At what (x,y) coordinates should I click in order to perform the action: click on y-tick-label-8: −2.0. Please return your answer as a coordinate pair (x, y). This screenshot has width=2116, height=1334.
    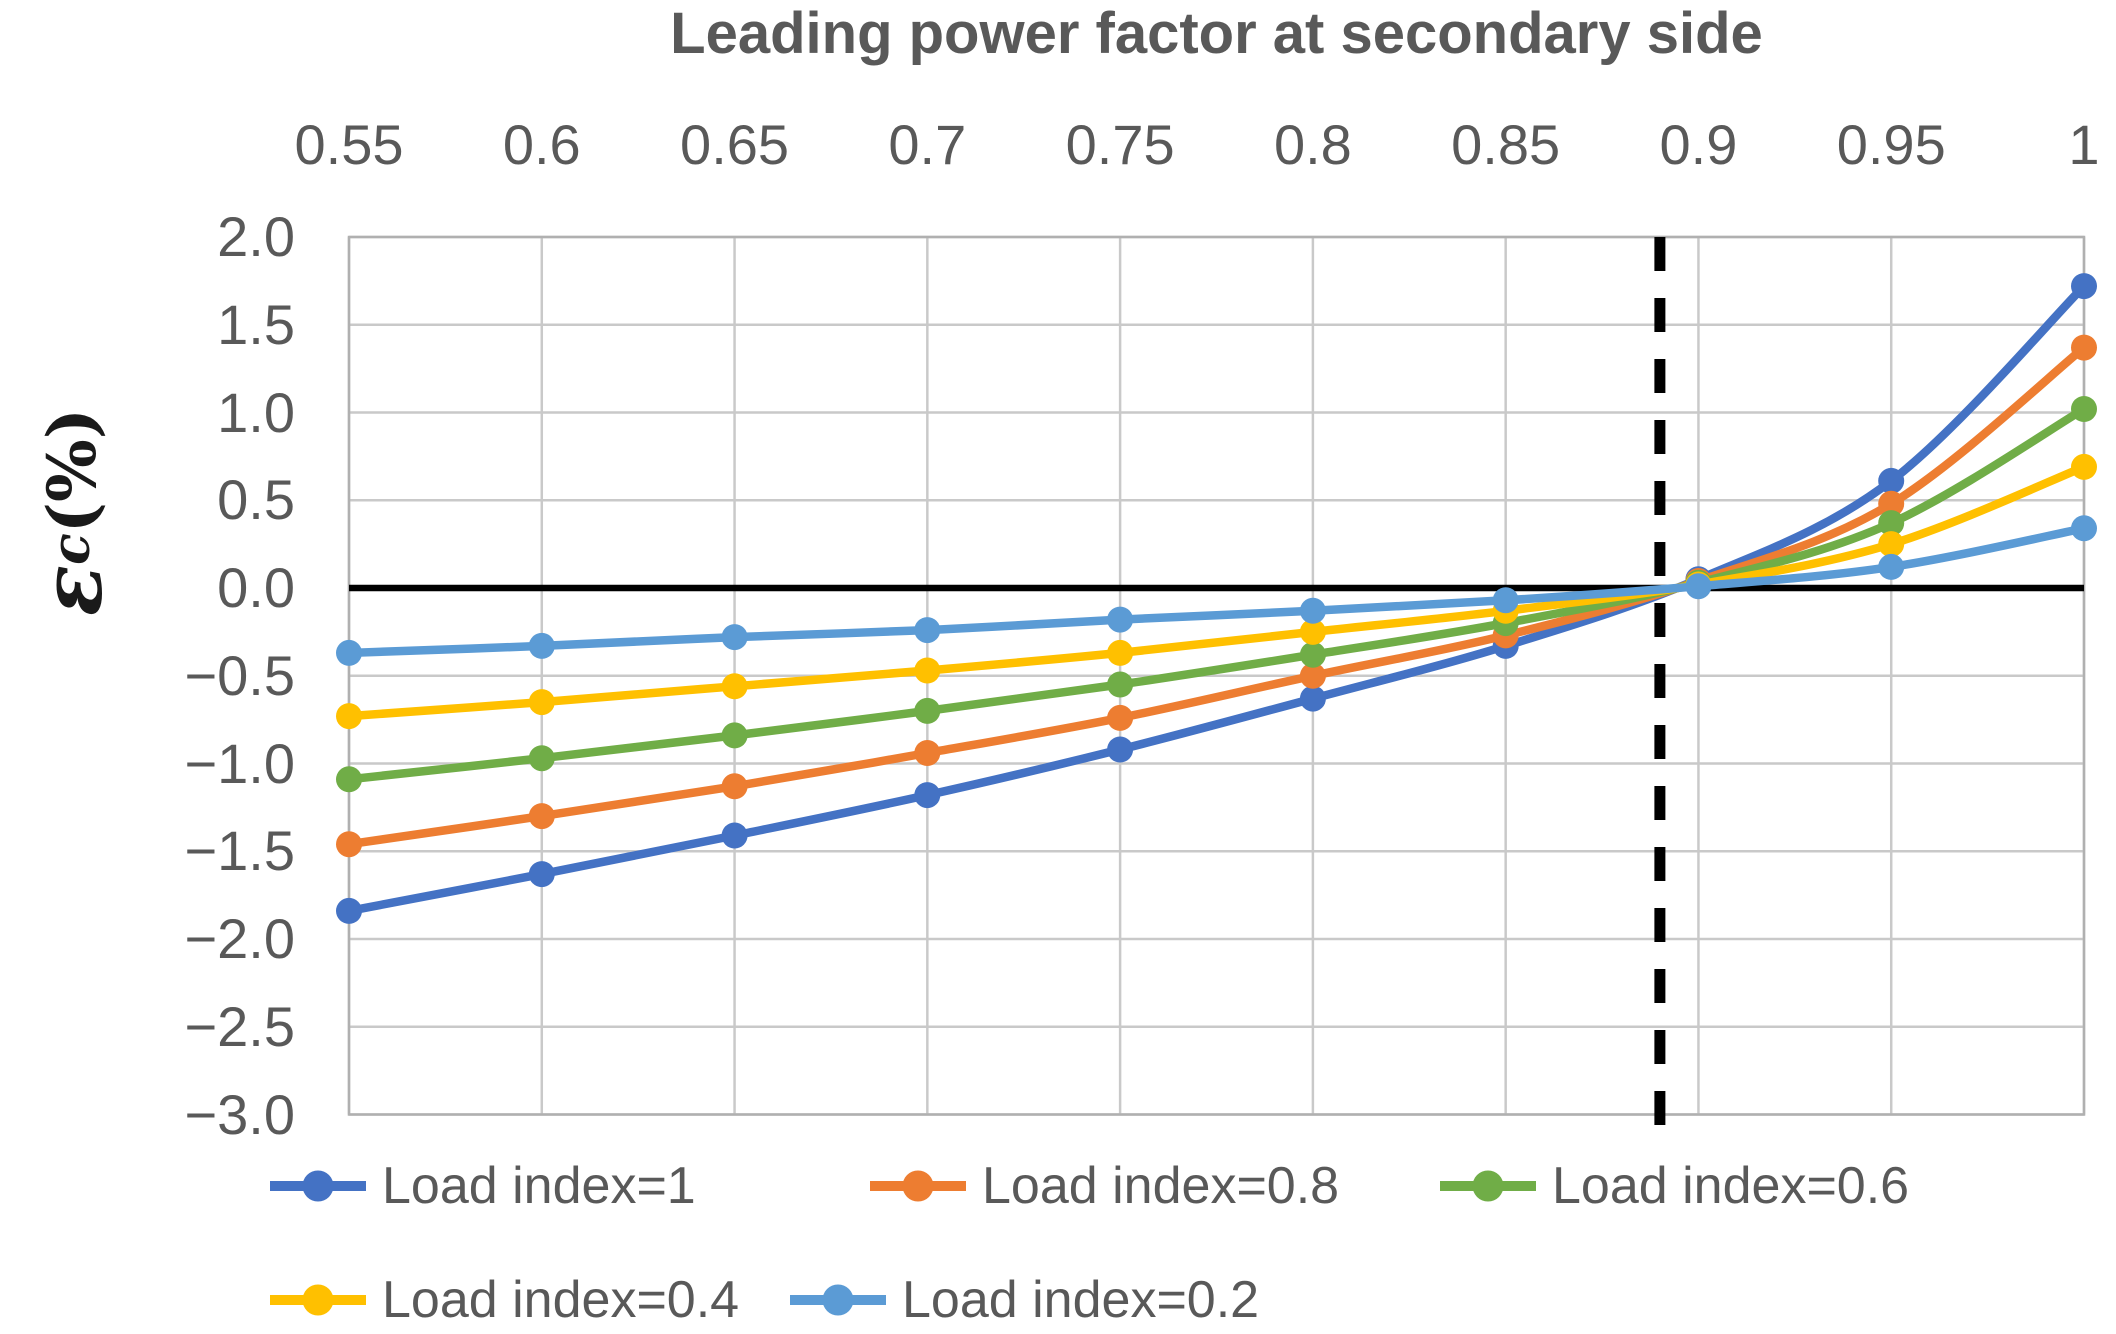
    Looking at the image, I should click on (239, 938).